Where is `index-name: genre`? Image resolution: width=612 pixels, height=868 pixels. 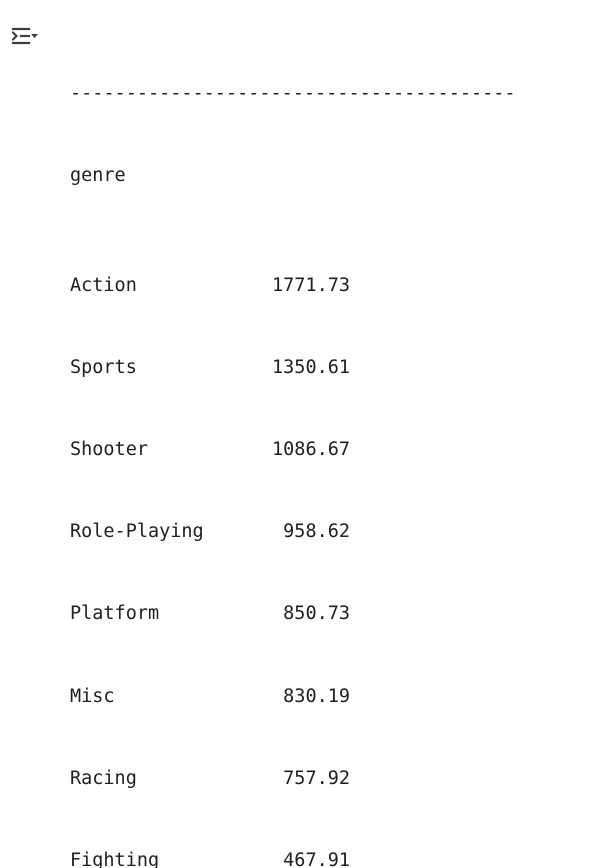
index-name: genre is located at coordinates (98, 176).